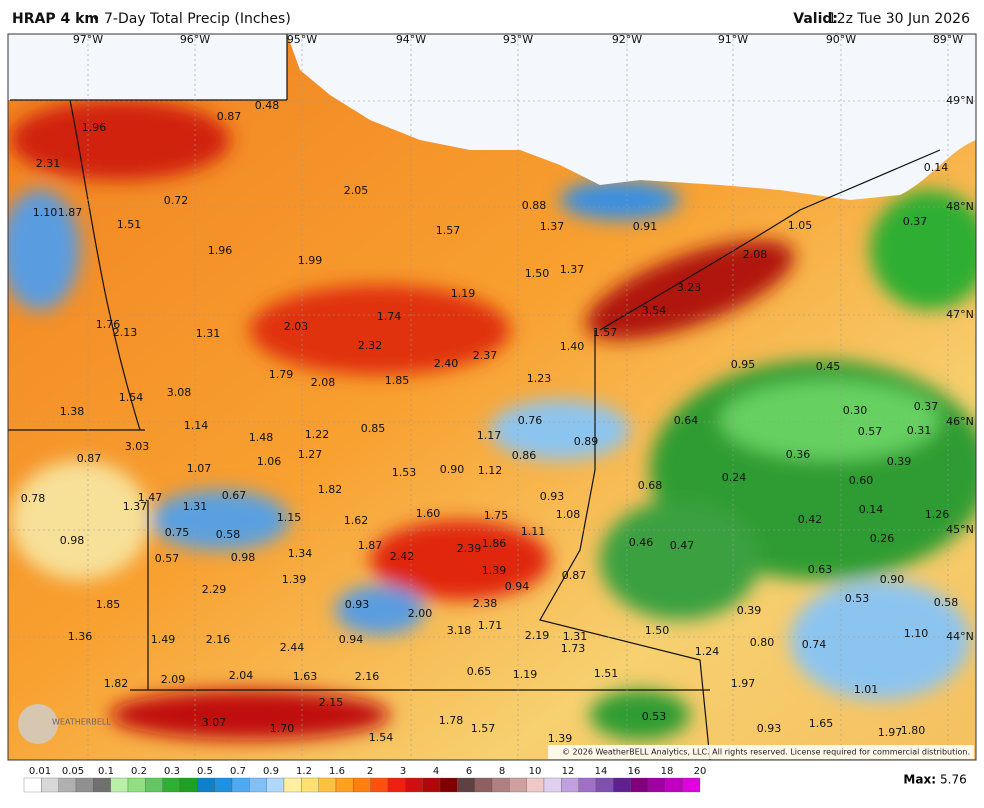 The image size is (984, 808). What do you see at coordinates (317, 434) in the screenshot?
I see `precip-value: 1.22` at bounding box center [317, 434].